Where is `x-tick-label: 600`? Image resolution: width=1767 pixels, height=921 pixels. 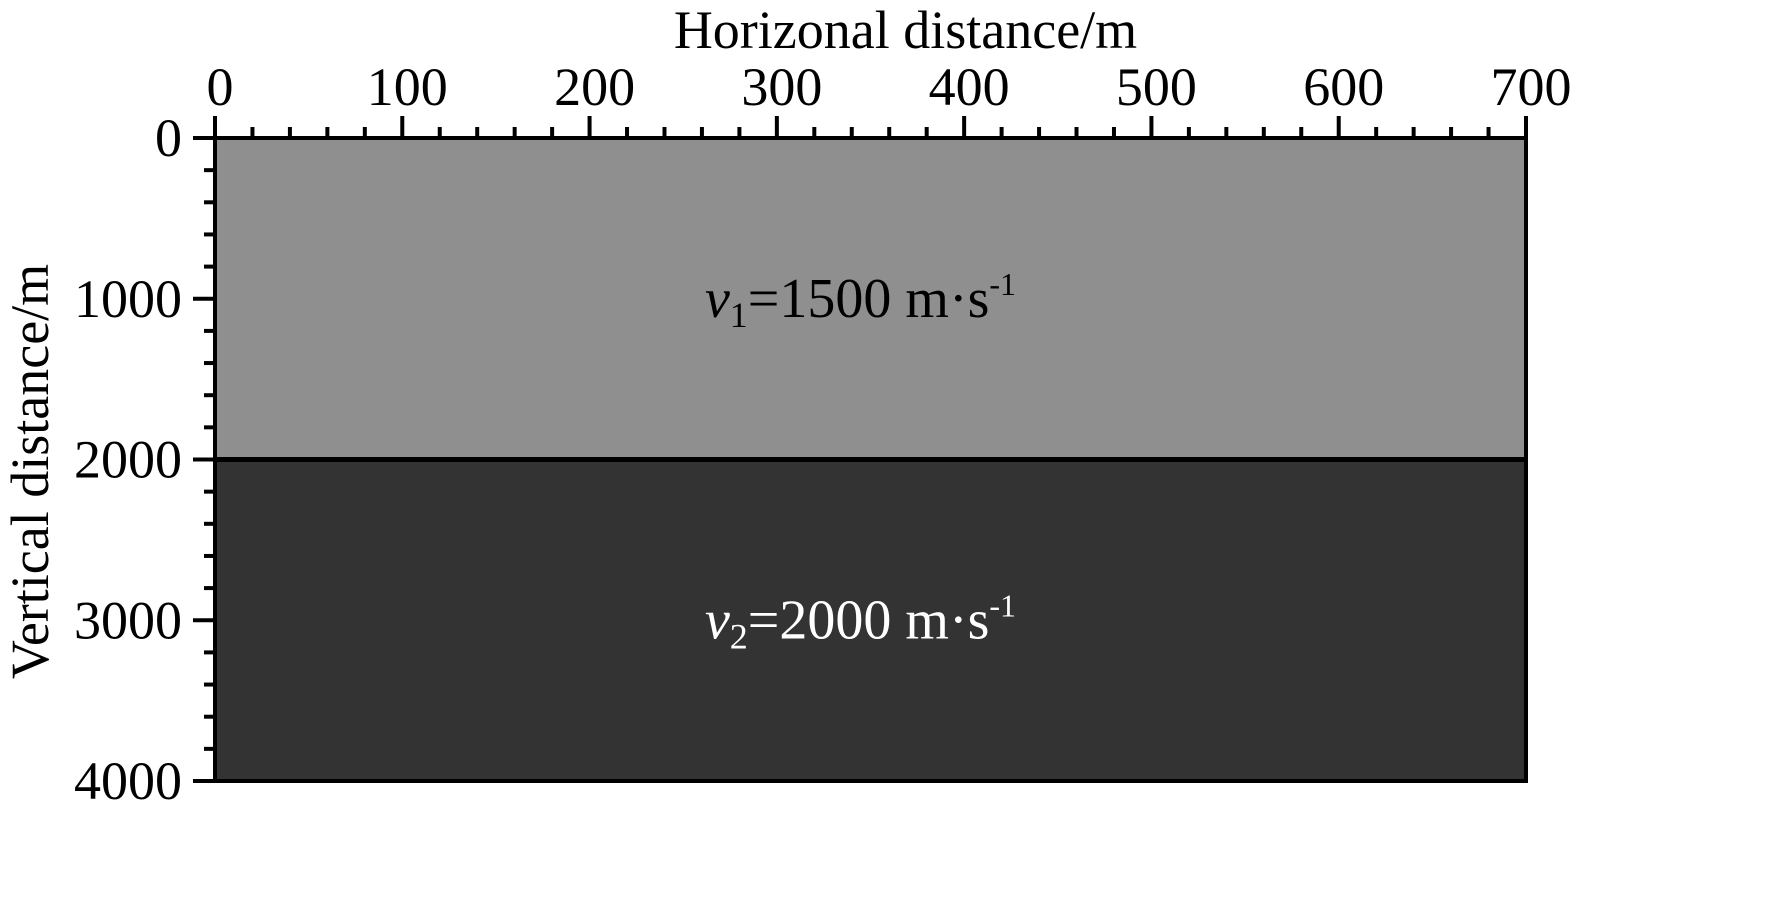
x-tick-label: 600 is located at coordinates (1343, 87).